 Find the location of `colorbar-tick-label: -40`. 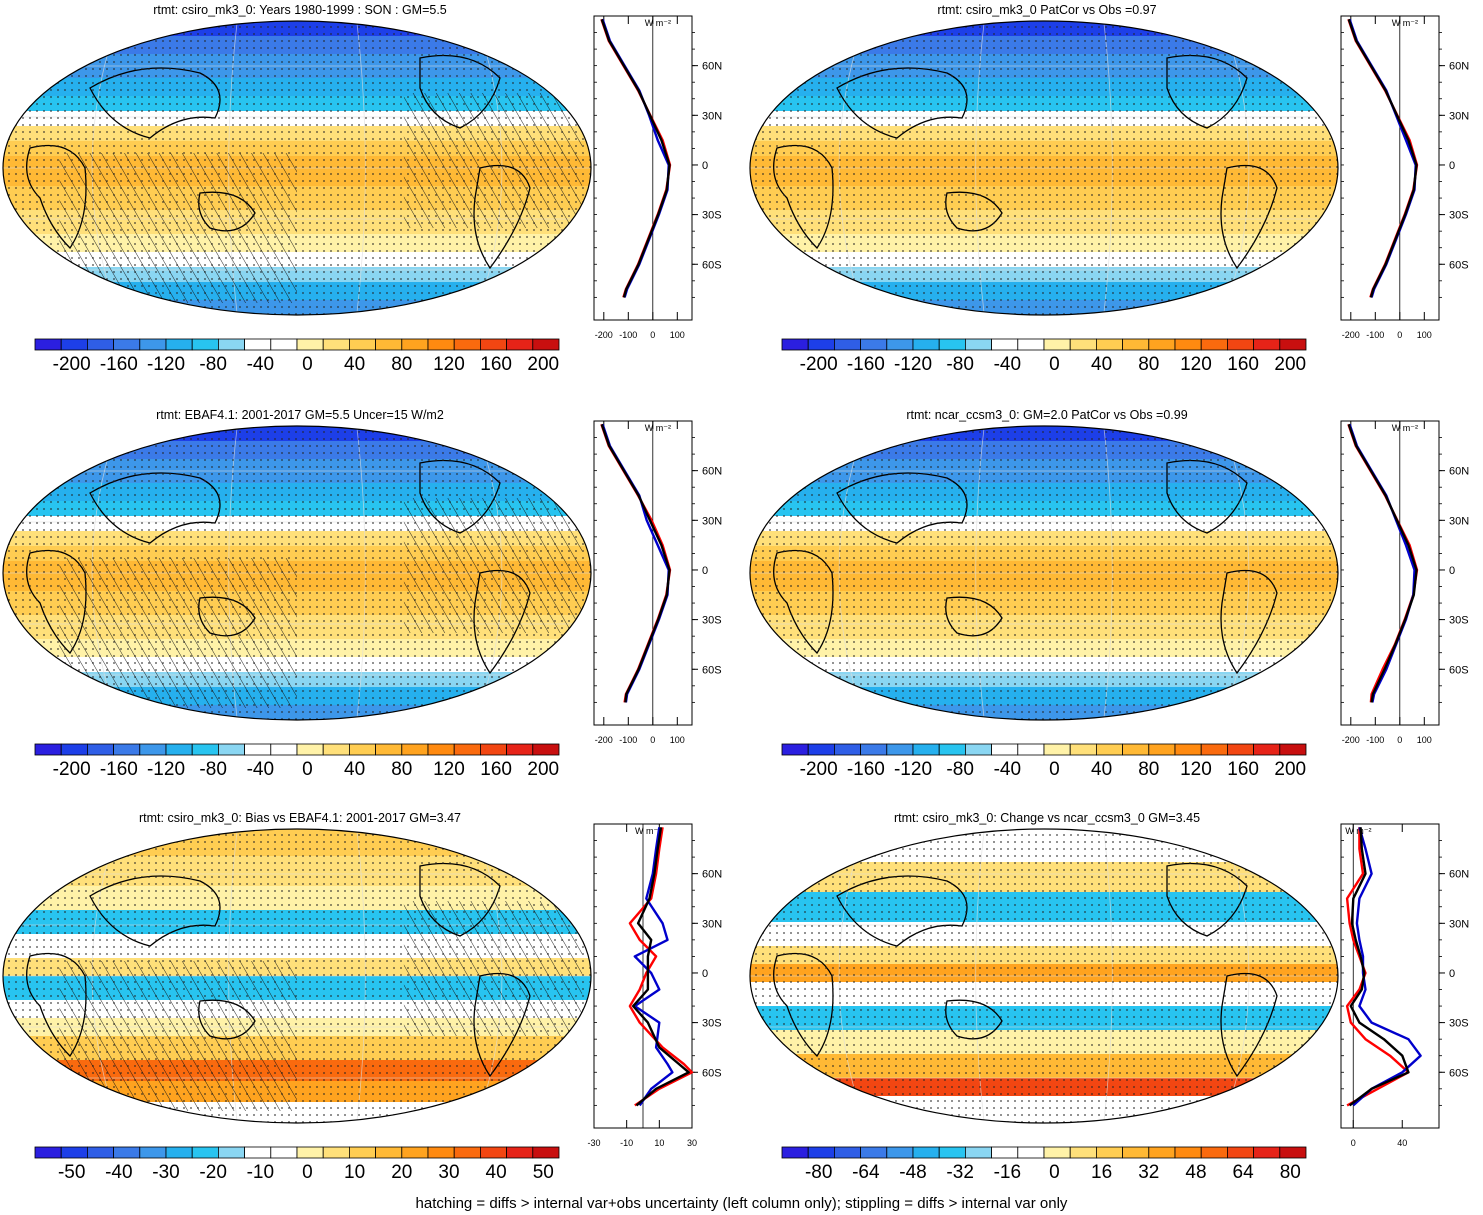

colorbar-tick-label: -40 is located at coordinates (1007, 364).